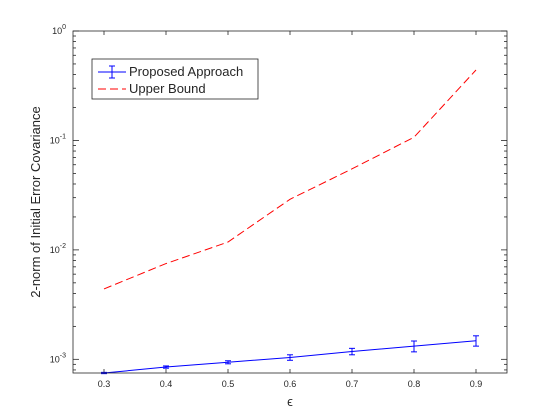  Describe the element at coordinates (476, 384) in the screenshot. I see `x-tick-label: 0.9` at that location.